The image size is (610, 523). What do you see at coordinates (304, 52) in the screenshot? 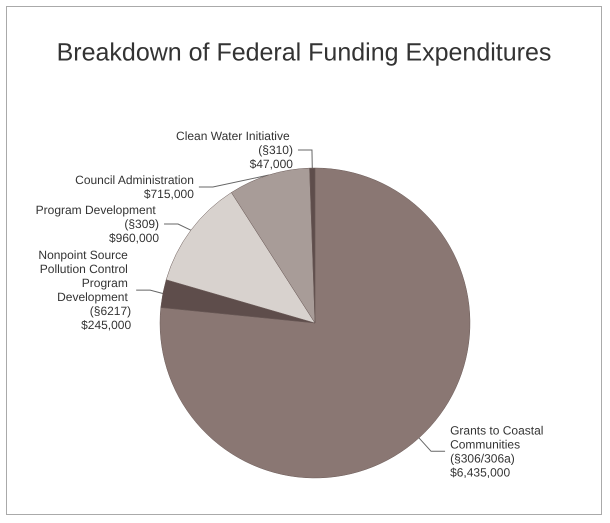
I see `chart-title: Breakdown of Federal Funding Expenditures` at bounding box center [304, 52].